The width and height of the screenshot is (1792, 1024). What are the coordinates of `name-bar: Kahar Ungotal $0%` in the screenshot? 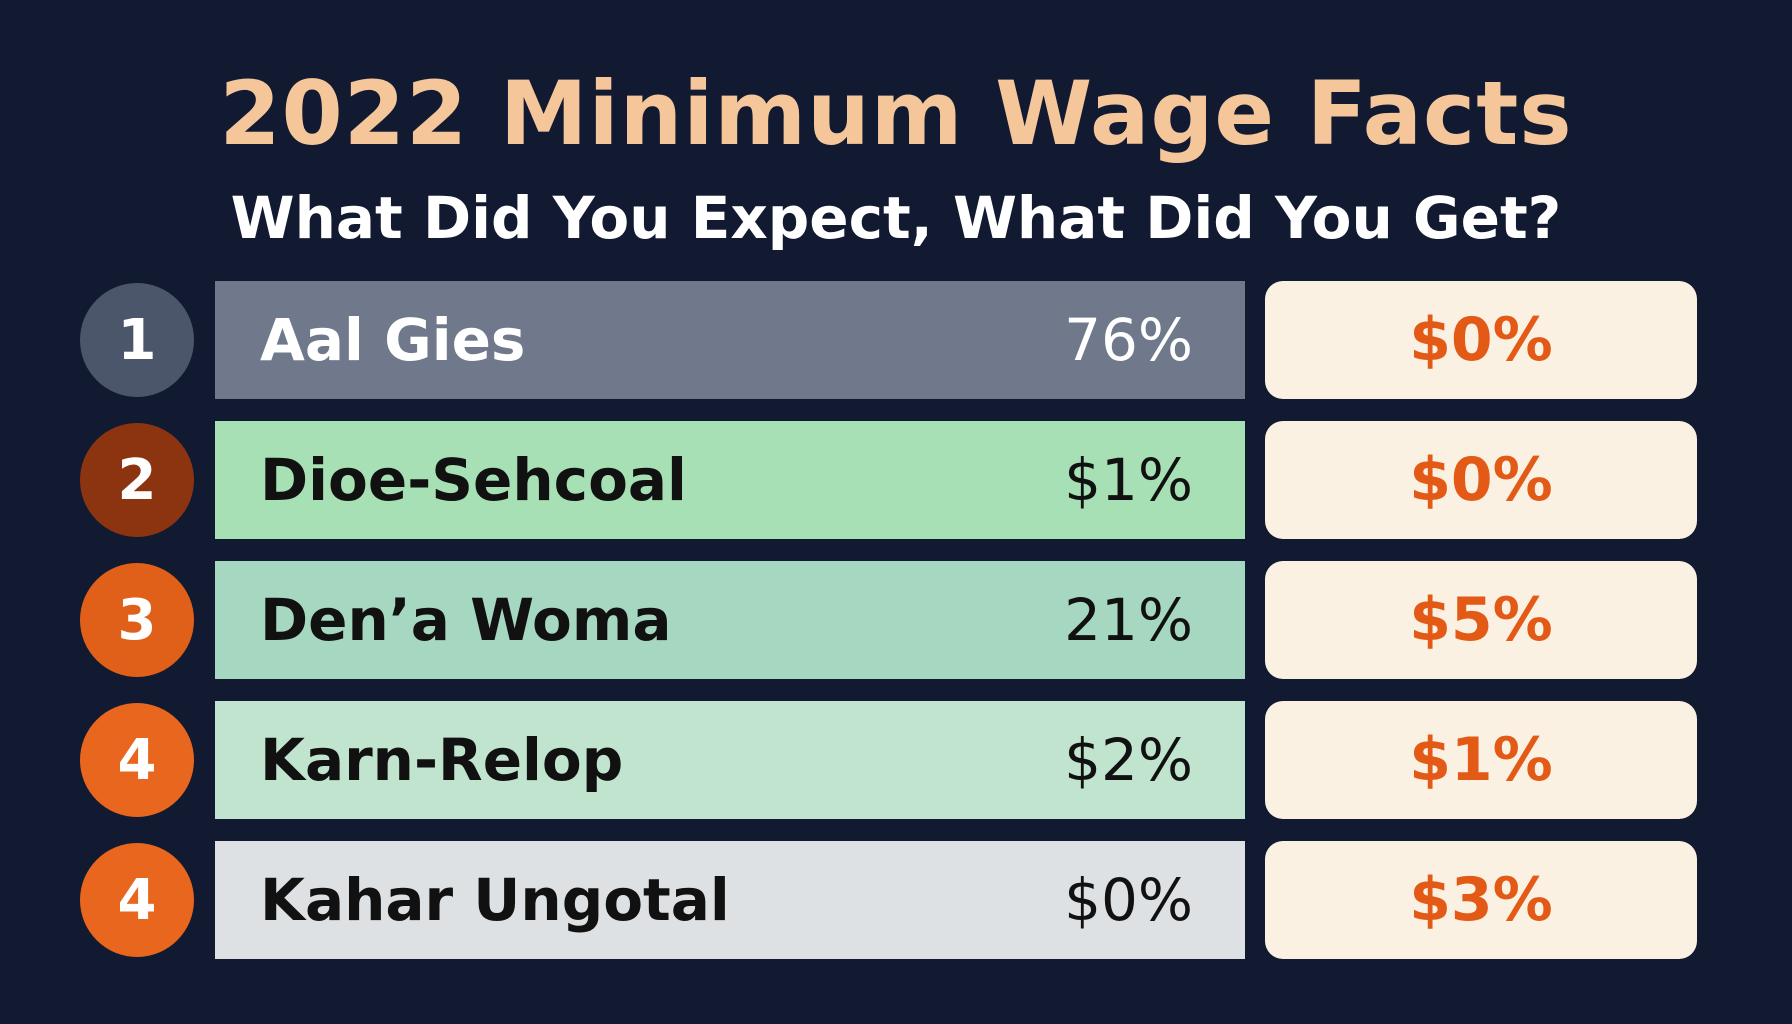 It's located at (730, 900).